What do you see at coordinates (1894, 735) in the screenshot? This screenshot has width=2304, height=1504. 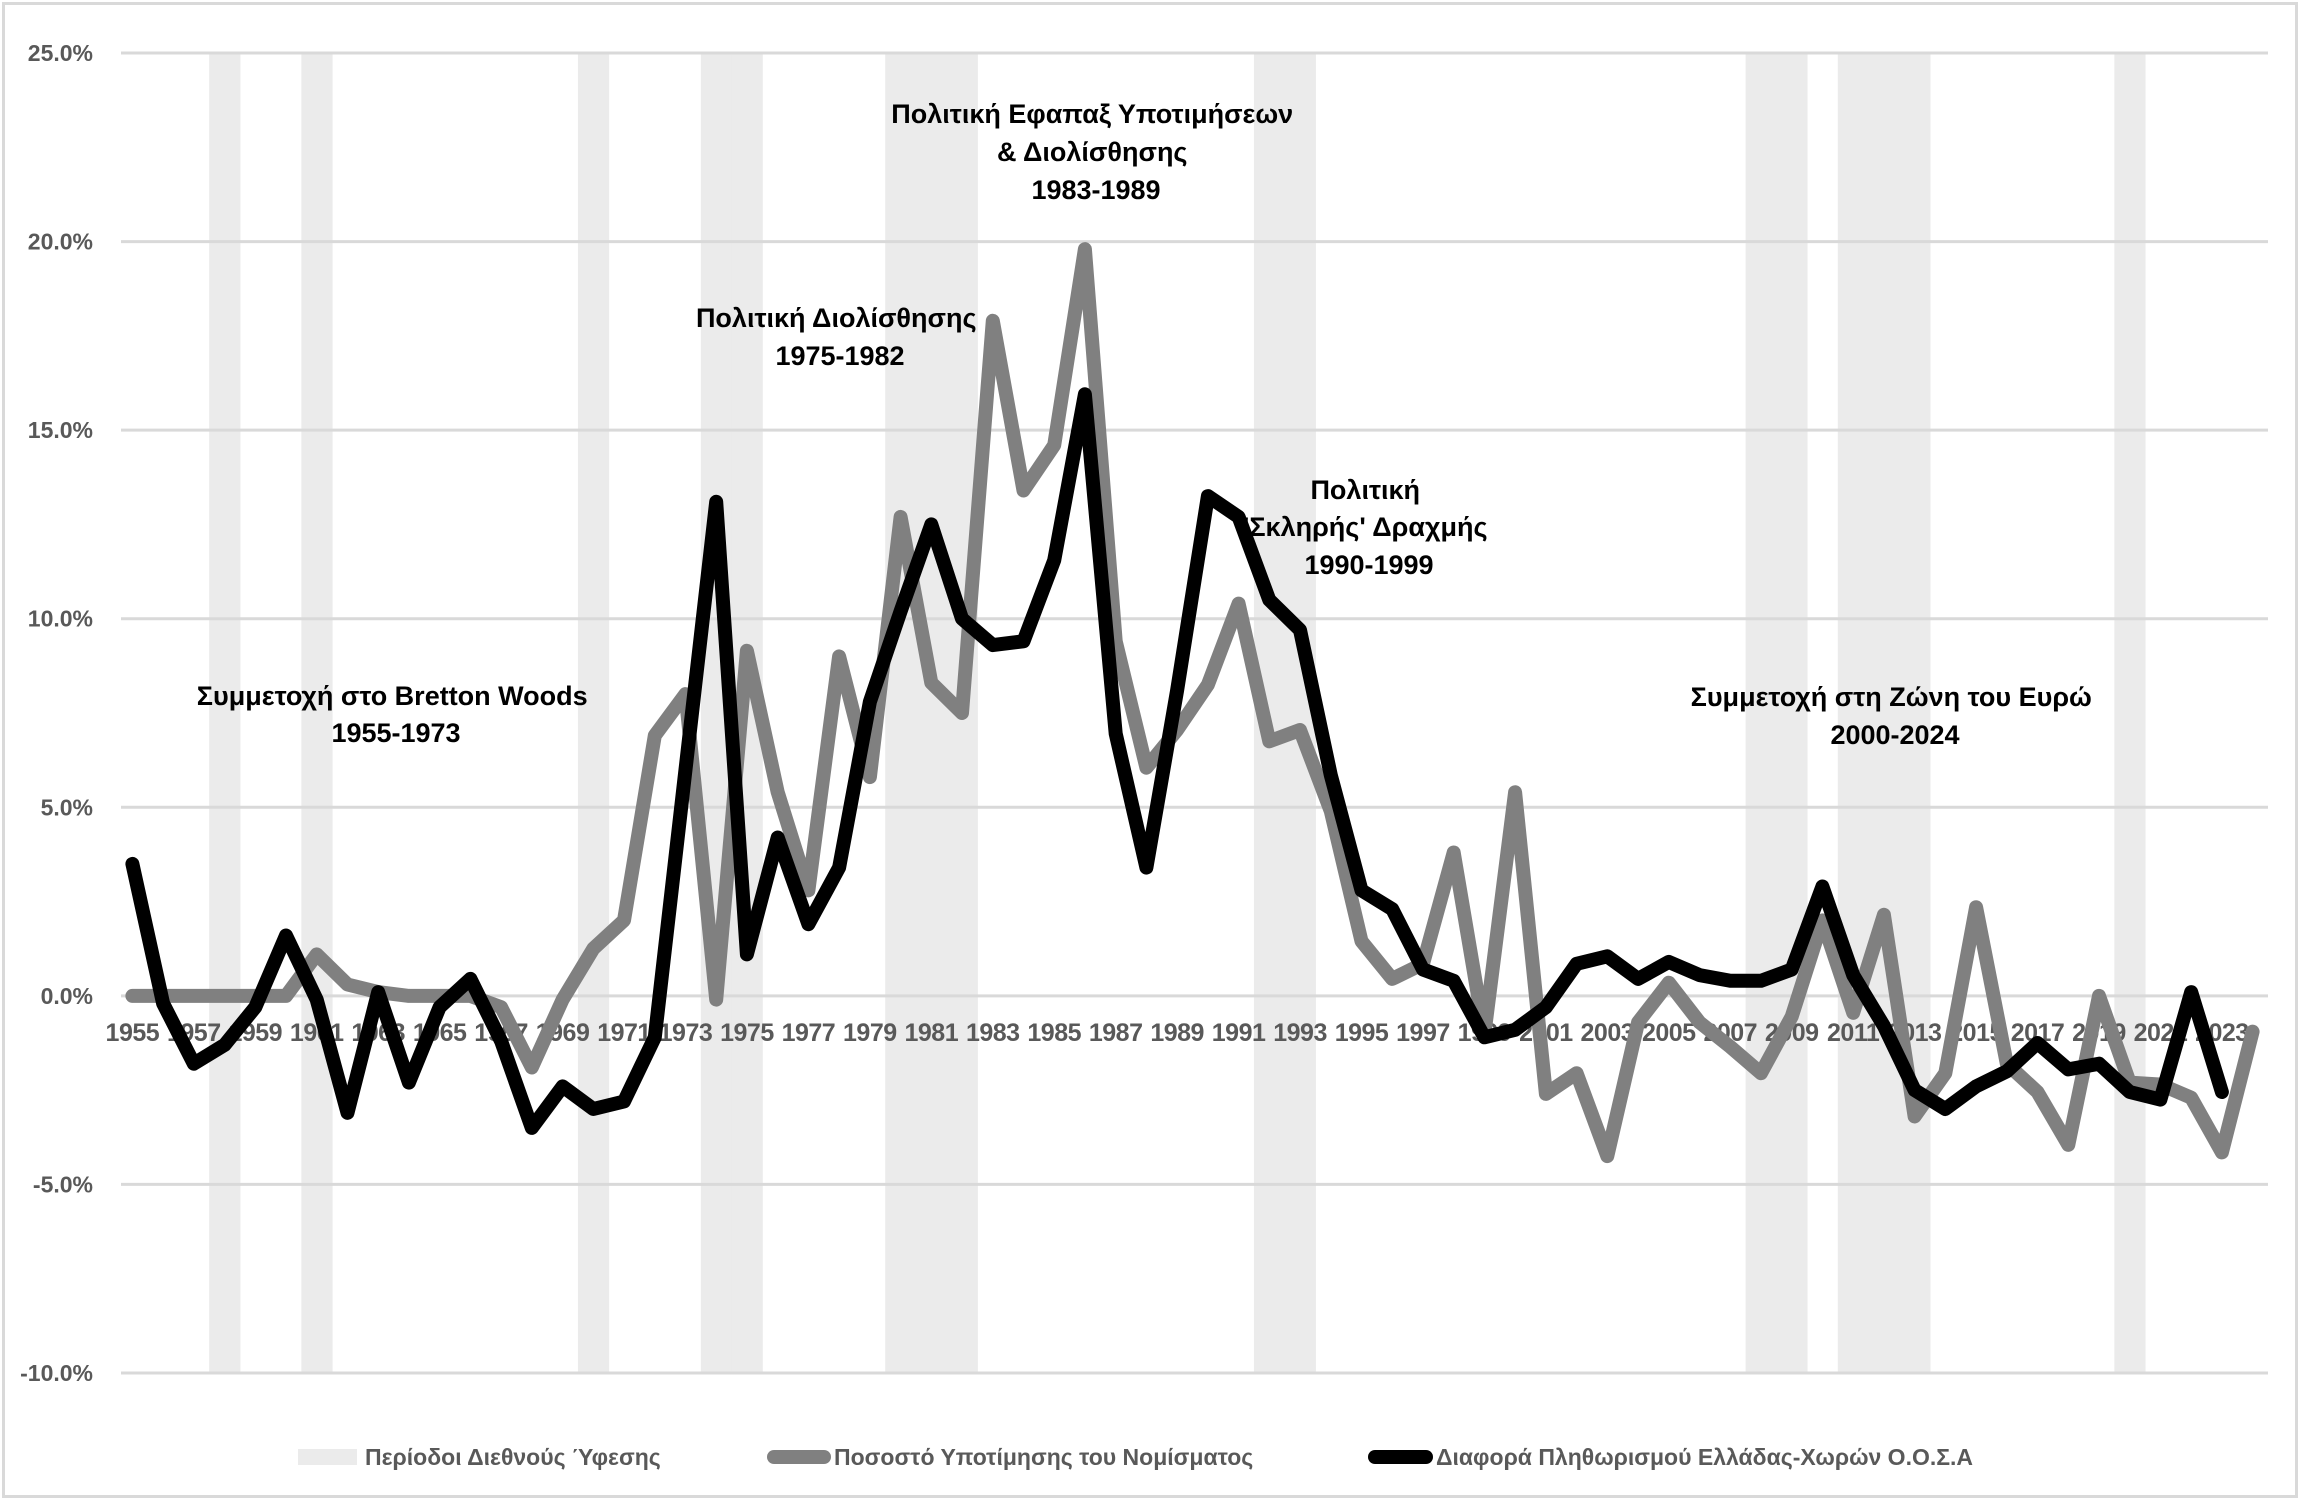 I see `annotation-line: 2000-2024` at bounding box center [1894, 735].